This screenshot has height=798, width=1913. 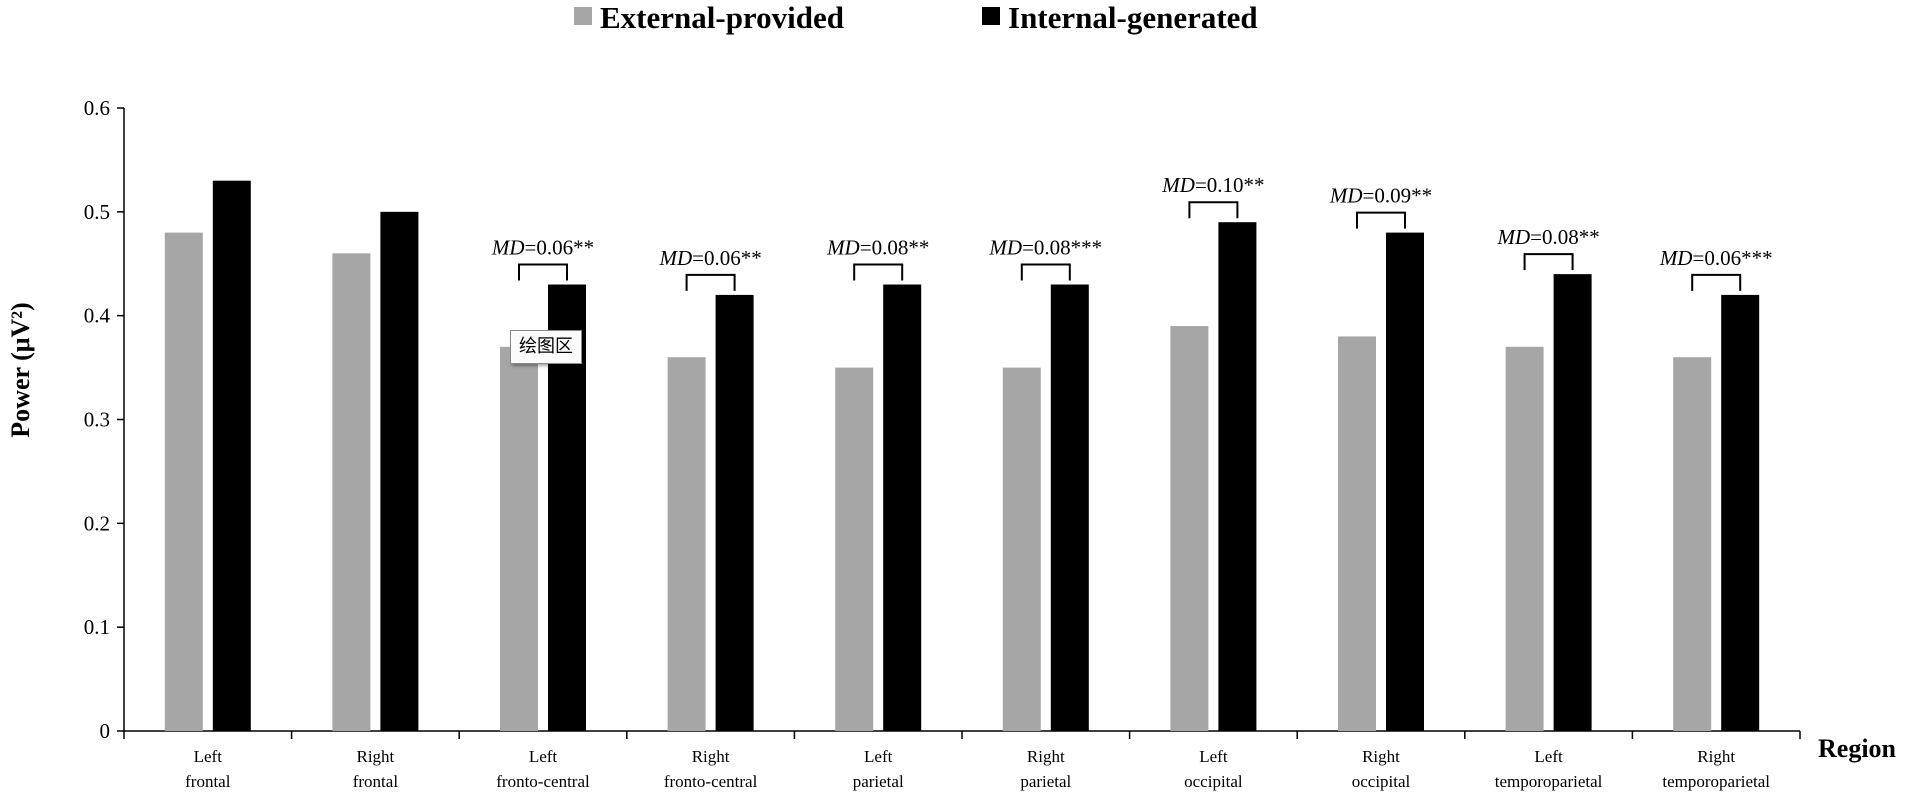 I want to click on legend-label: External-provided, so click(x=722, y=17).